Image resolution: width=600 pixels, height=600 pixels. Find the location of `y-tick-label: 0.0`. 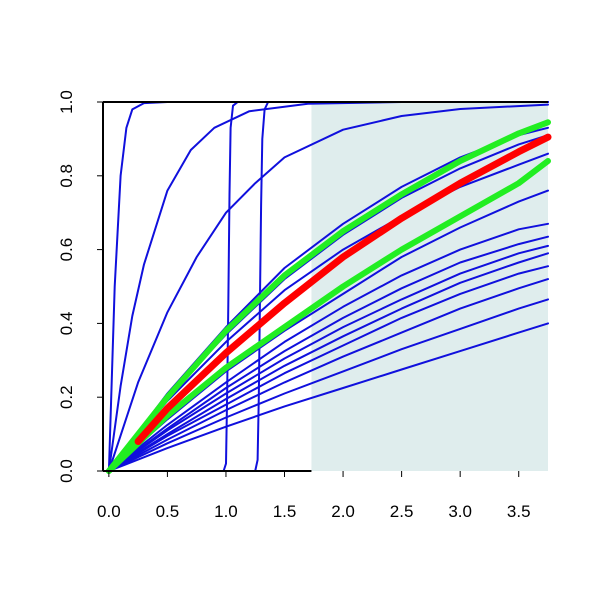

y-tick-label: 0.0 is located at coordinates (66, 471).